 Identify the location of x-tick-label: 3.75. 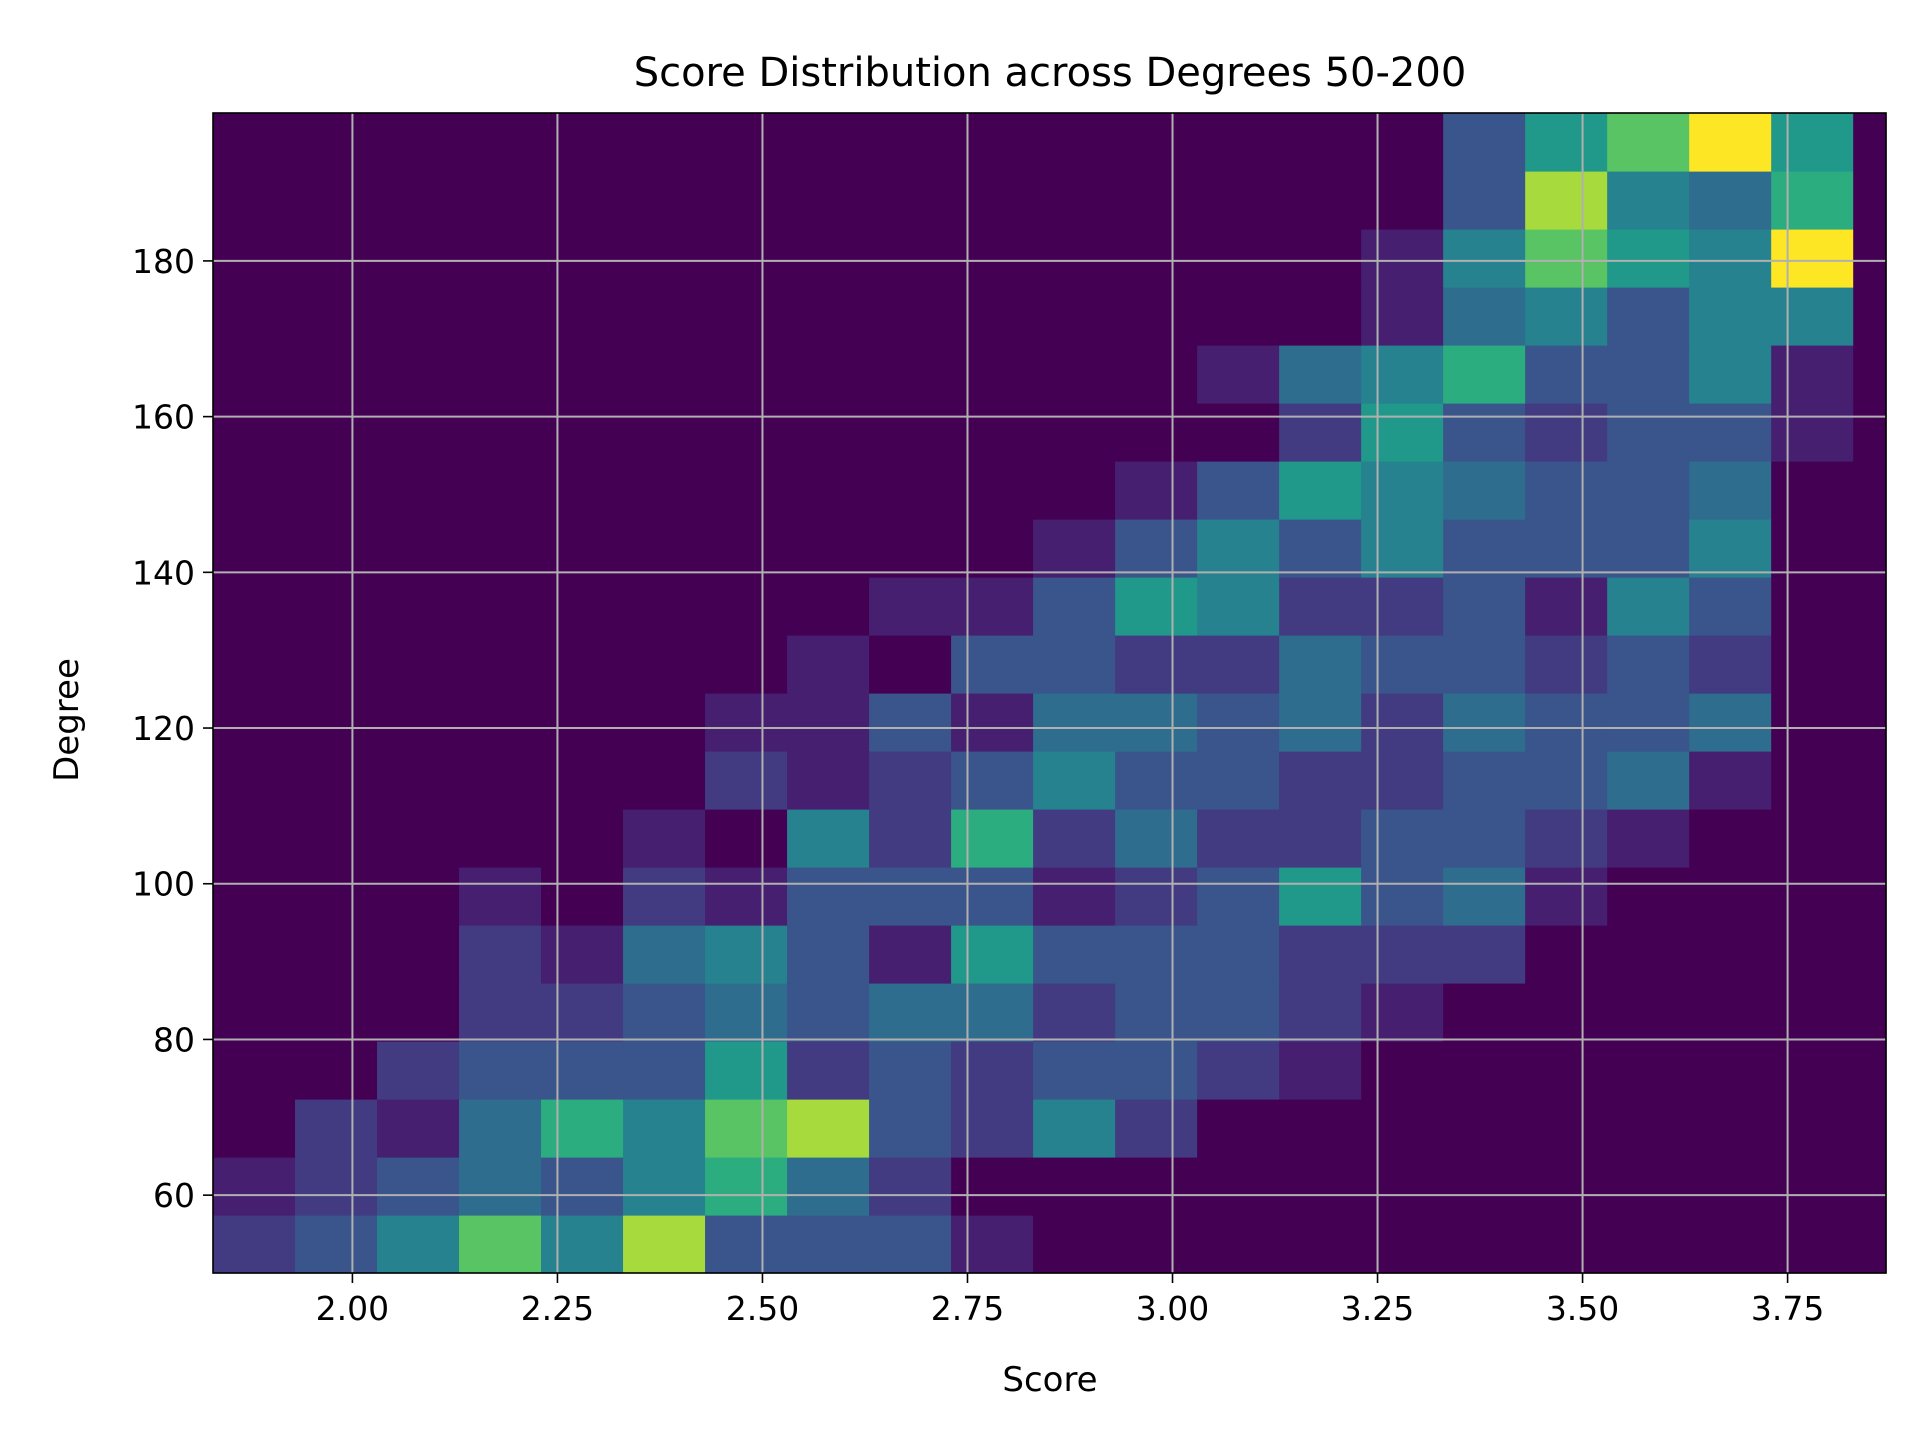
(1787, 1308).